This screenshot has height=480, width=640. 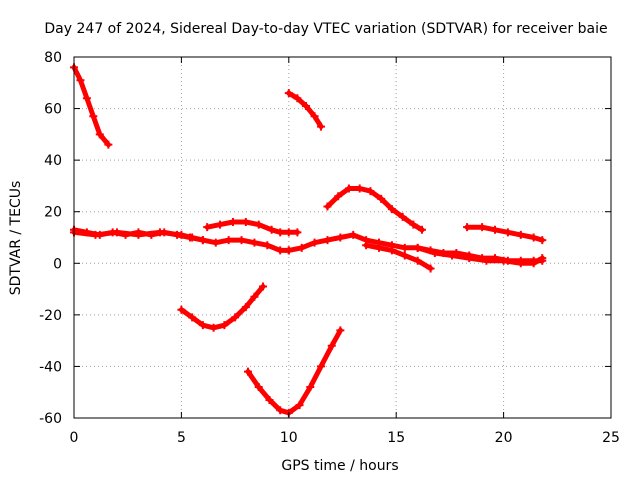 What do you see at coordinates (181, 438) in the screenshot?
I see `x-tick-label: 5` at bounding box center [181, 438].